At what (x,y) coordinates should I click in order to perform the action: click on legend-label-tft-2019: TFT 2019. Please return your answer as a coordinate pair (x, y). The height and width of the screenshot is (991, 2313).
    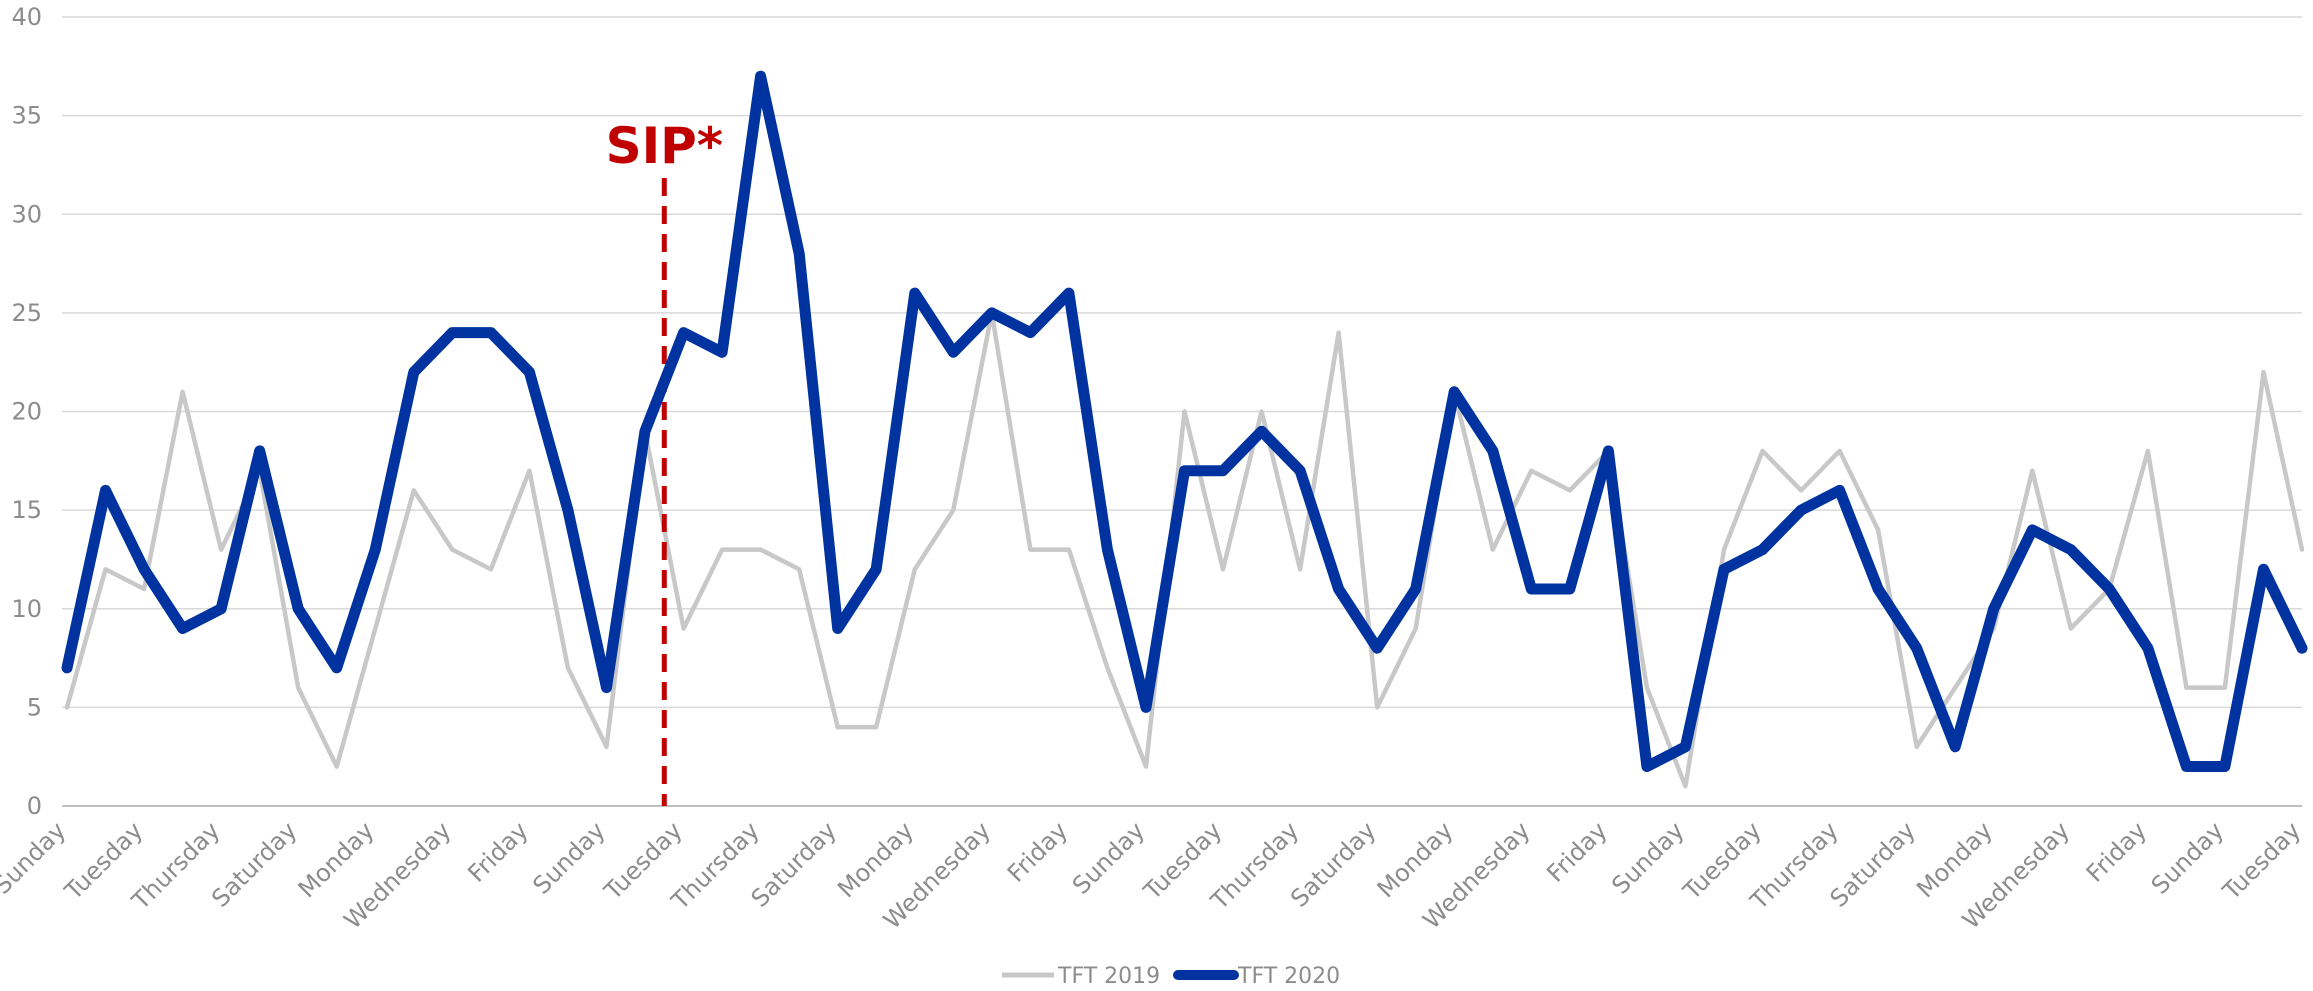
    Looking at the image, I should click on (1108, 976).